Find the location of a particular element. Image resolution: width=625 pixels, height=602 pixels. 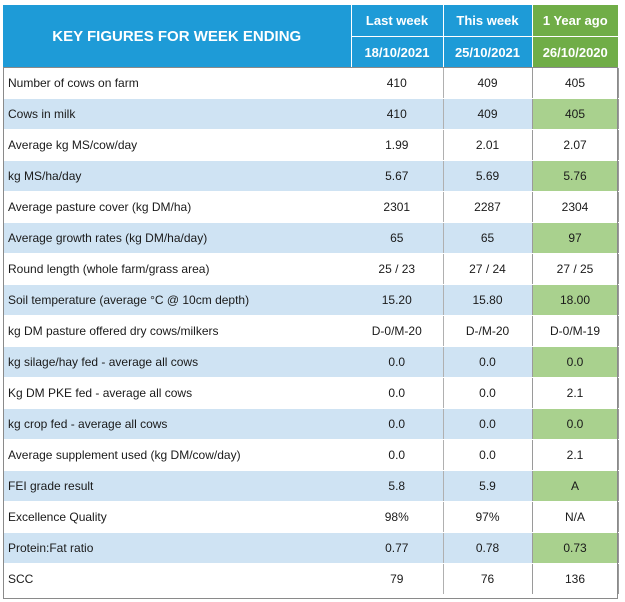

last-week-value: 0.77 is located at coordinates (397, 548).